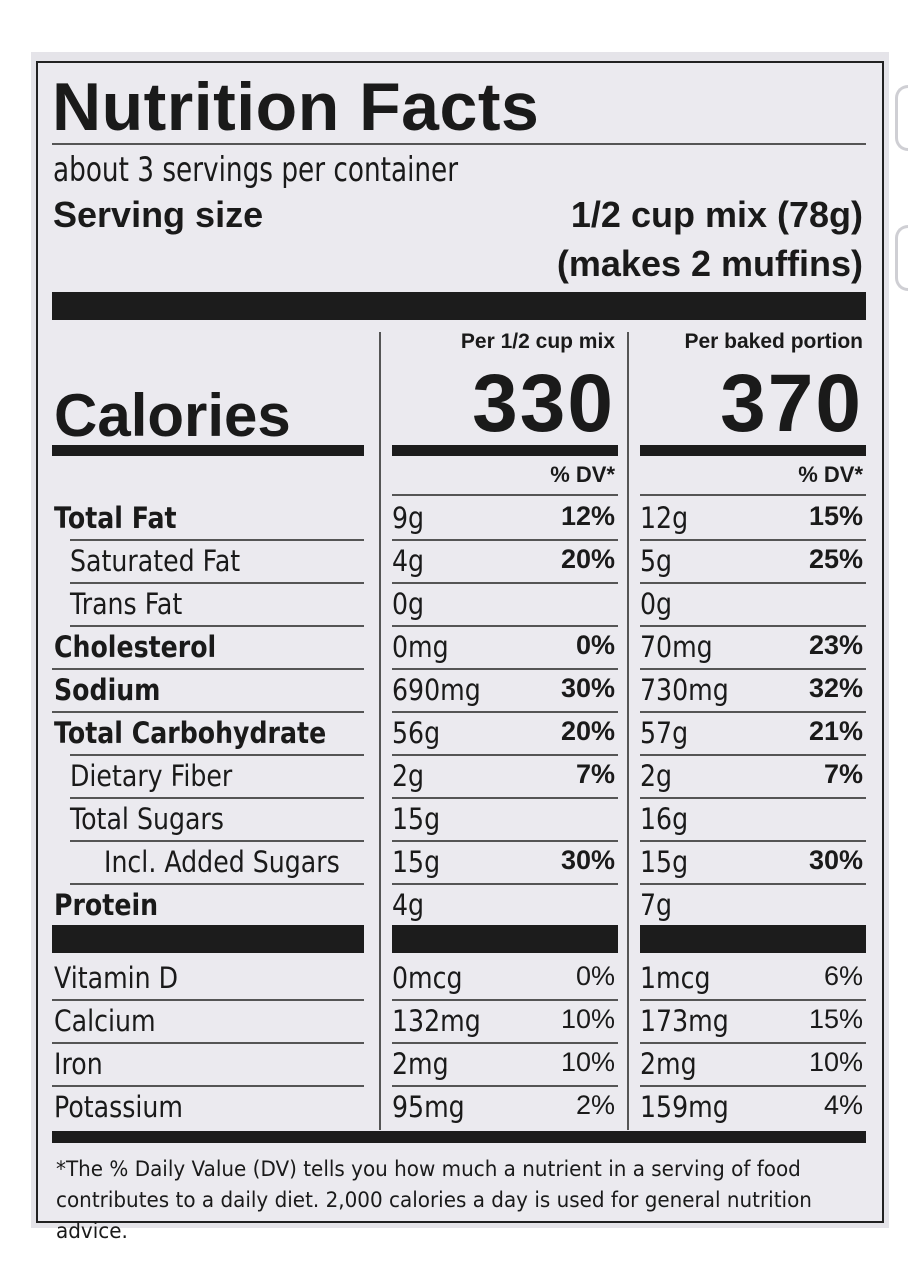 The width and height of the screenshot is (908, 1267). What do you see at coordinates (155, 561) in the screenshot?
I see `nutrient-label: Saturated Fat` at bounding box center [155, 561].